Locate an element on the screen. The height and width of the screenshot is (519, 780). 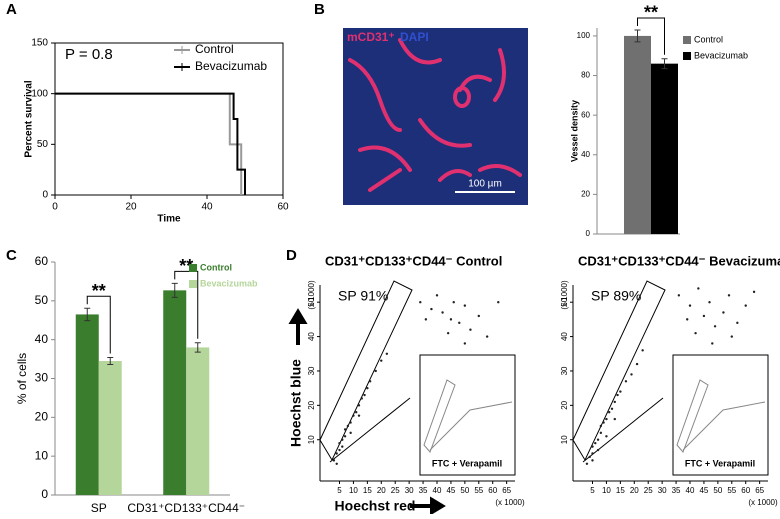
x-tick-label: 0 is located at coordinates (55, 207).